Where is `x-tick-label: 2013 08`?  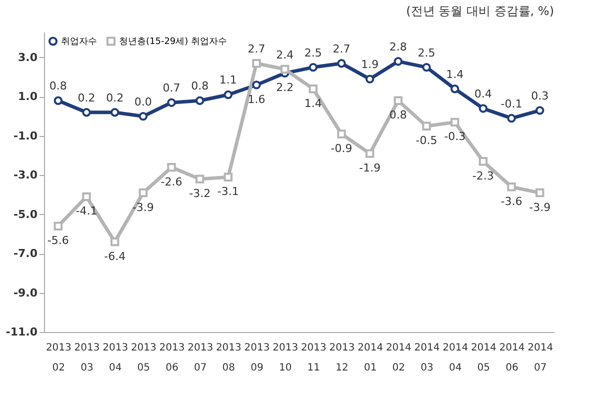
x-tick-label: 2013 08 is located at coordinates (229, 358).